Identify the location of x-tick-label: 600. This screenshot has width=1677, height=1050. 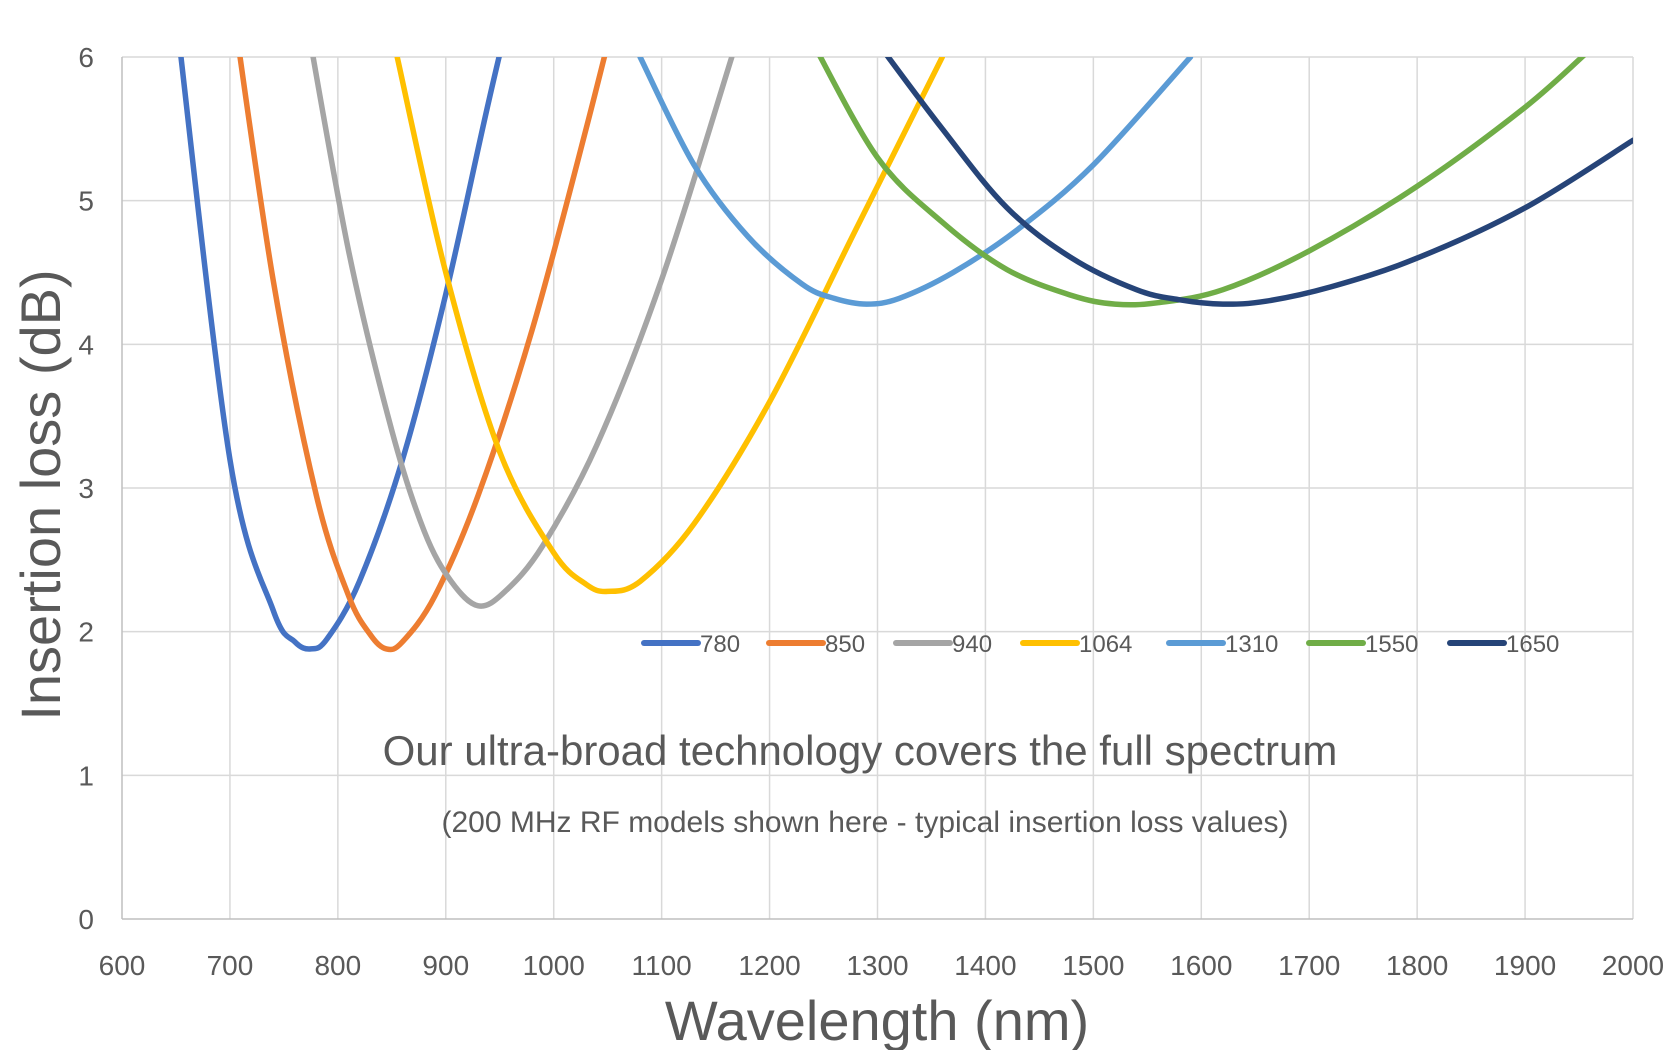
(122, 965).